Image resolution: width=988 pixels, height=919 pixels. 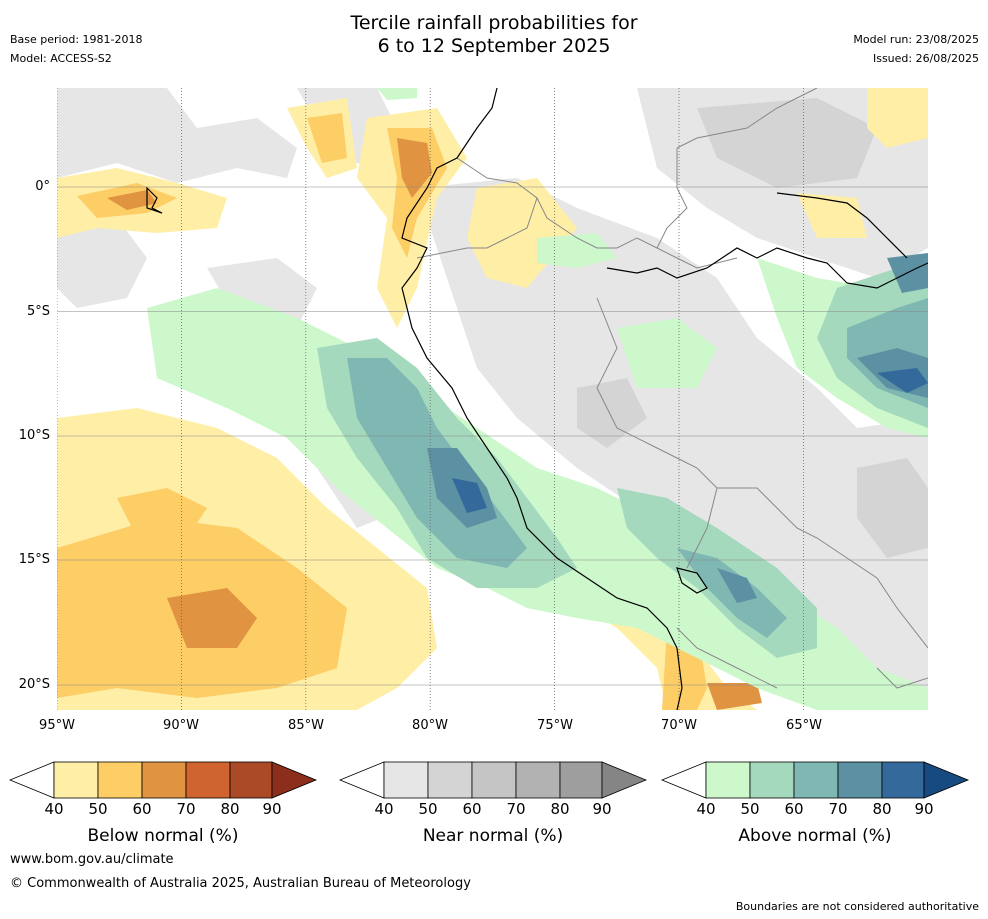 I want to click on colorbars, so click(x=489, y=780).